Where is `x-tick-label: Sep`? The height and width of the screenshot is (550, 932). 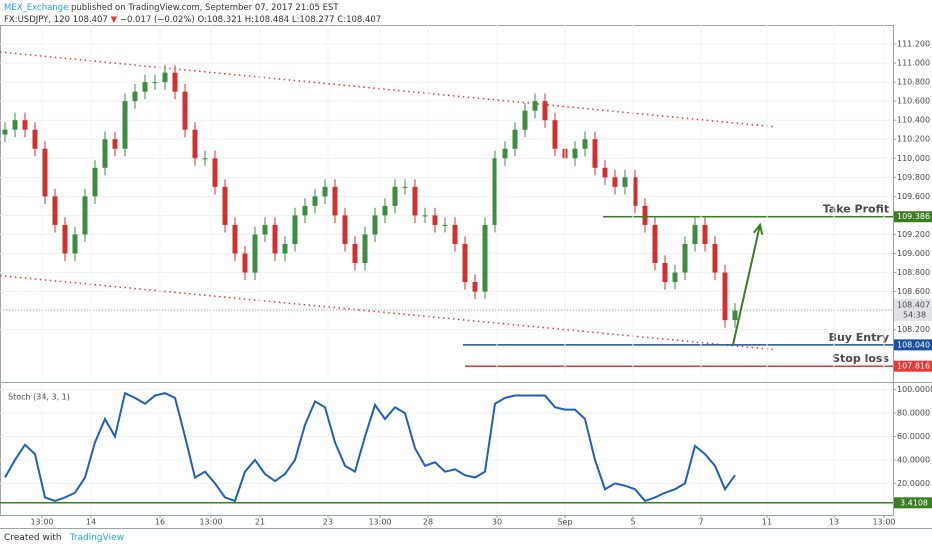
x-tick-label: Sep is located at coordinates (564, 522).